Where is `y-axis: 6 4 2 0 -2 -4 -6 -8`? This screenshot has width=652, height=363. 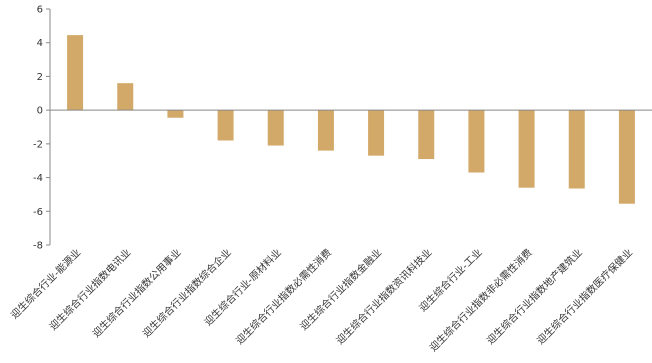
y-axis: 6 4 2 0 -2 -4 -6 -8 is located at coordinates (42, 128).